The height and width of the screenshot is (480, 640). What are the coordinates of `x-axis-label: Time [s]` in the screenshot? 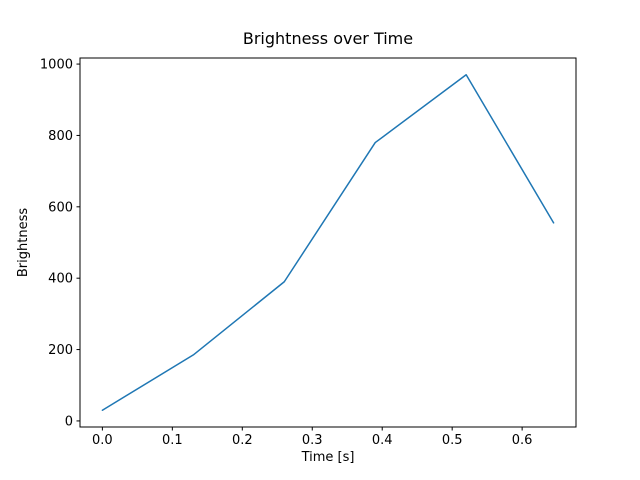 It's located at (328, 457).